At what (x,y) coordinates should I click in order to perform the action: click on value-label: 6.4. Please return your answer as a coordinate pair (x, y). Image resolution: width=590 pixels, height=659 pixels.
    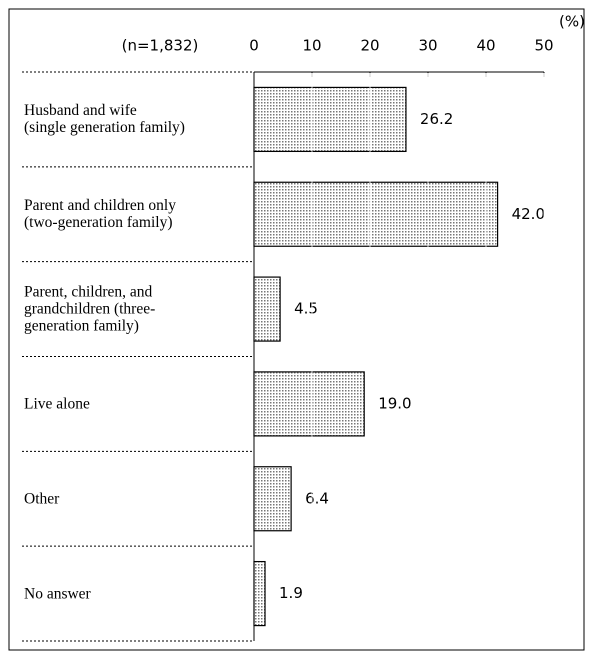
    Looking at the image, I should click on (317, 498).